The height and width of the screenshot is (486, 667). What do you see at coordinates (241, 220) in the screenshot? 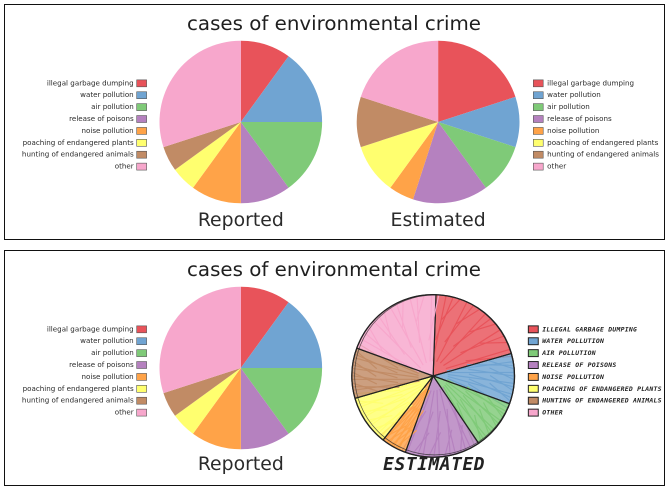
I see `chart-top-reported-caption: Reported` at bounding box center [241, 220].